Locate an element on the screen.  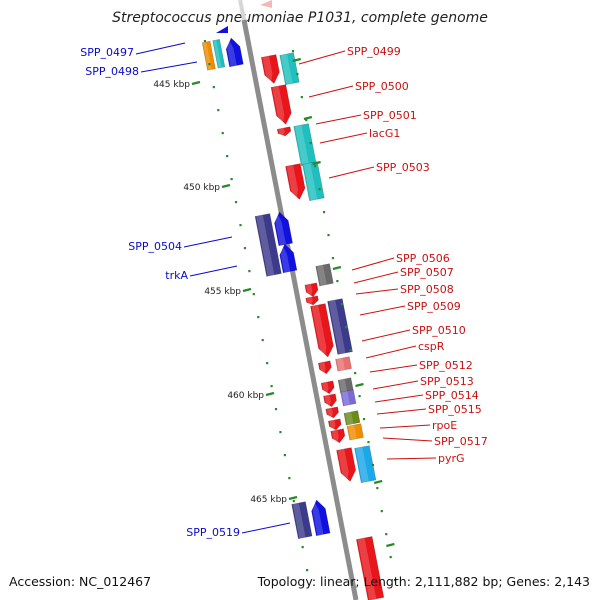
label-spp0517: SPP_0517 is located at coordinates (461, 441).